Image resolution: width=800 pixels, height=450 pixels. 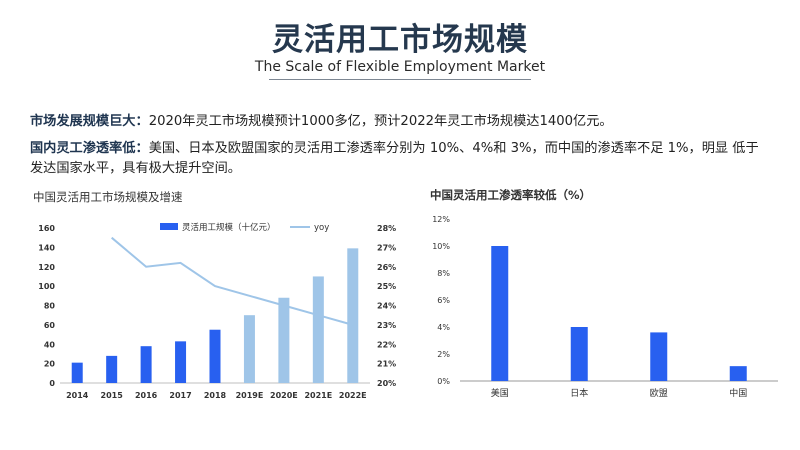 What do you see at coordinates (579, 393) in the screenshot?
I see `x-tick-label: 日本` at bounding box center [579, 393].